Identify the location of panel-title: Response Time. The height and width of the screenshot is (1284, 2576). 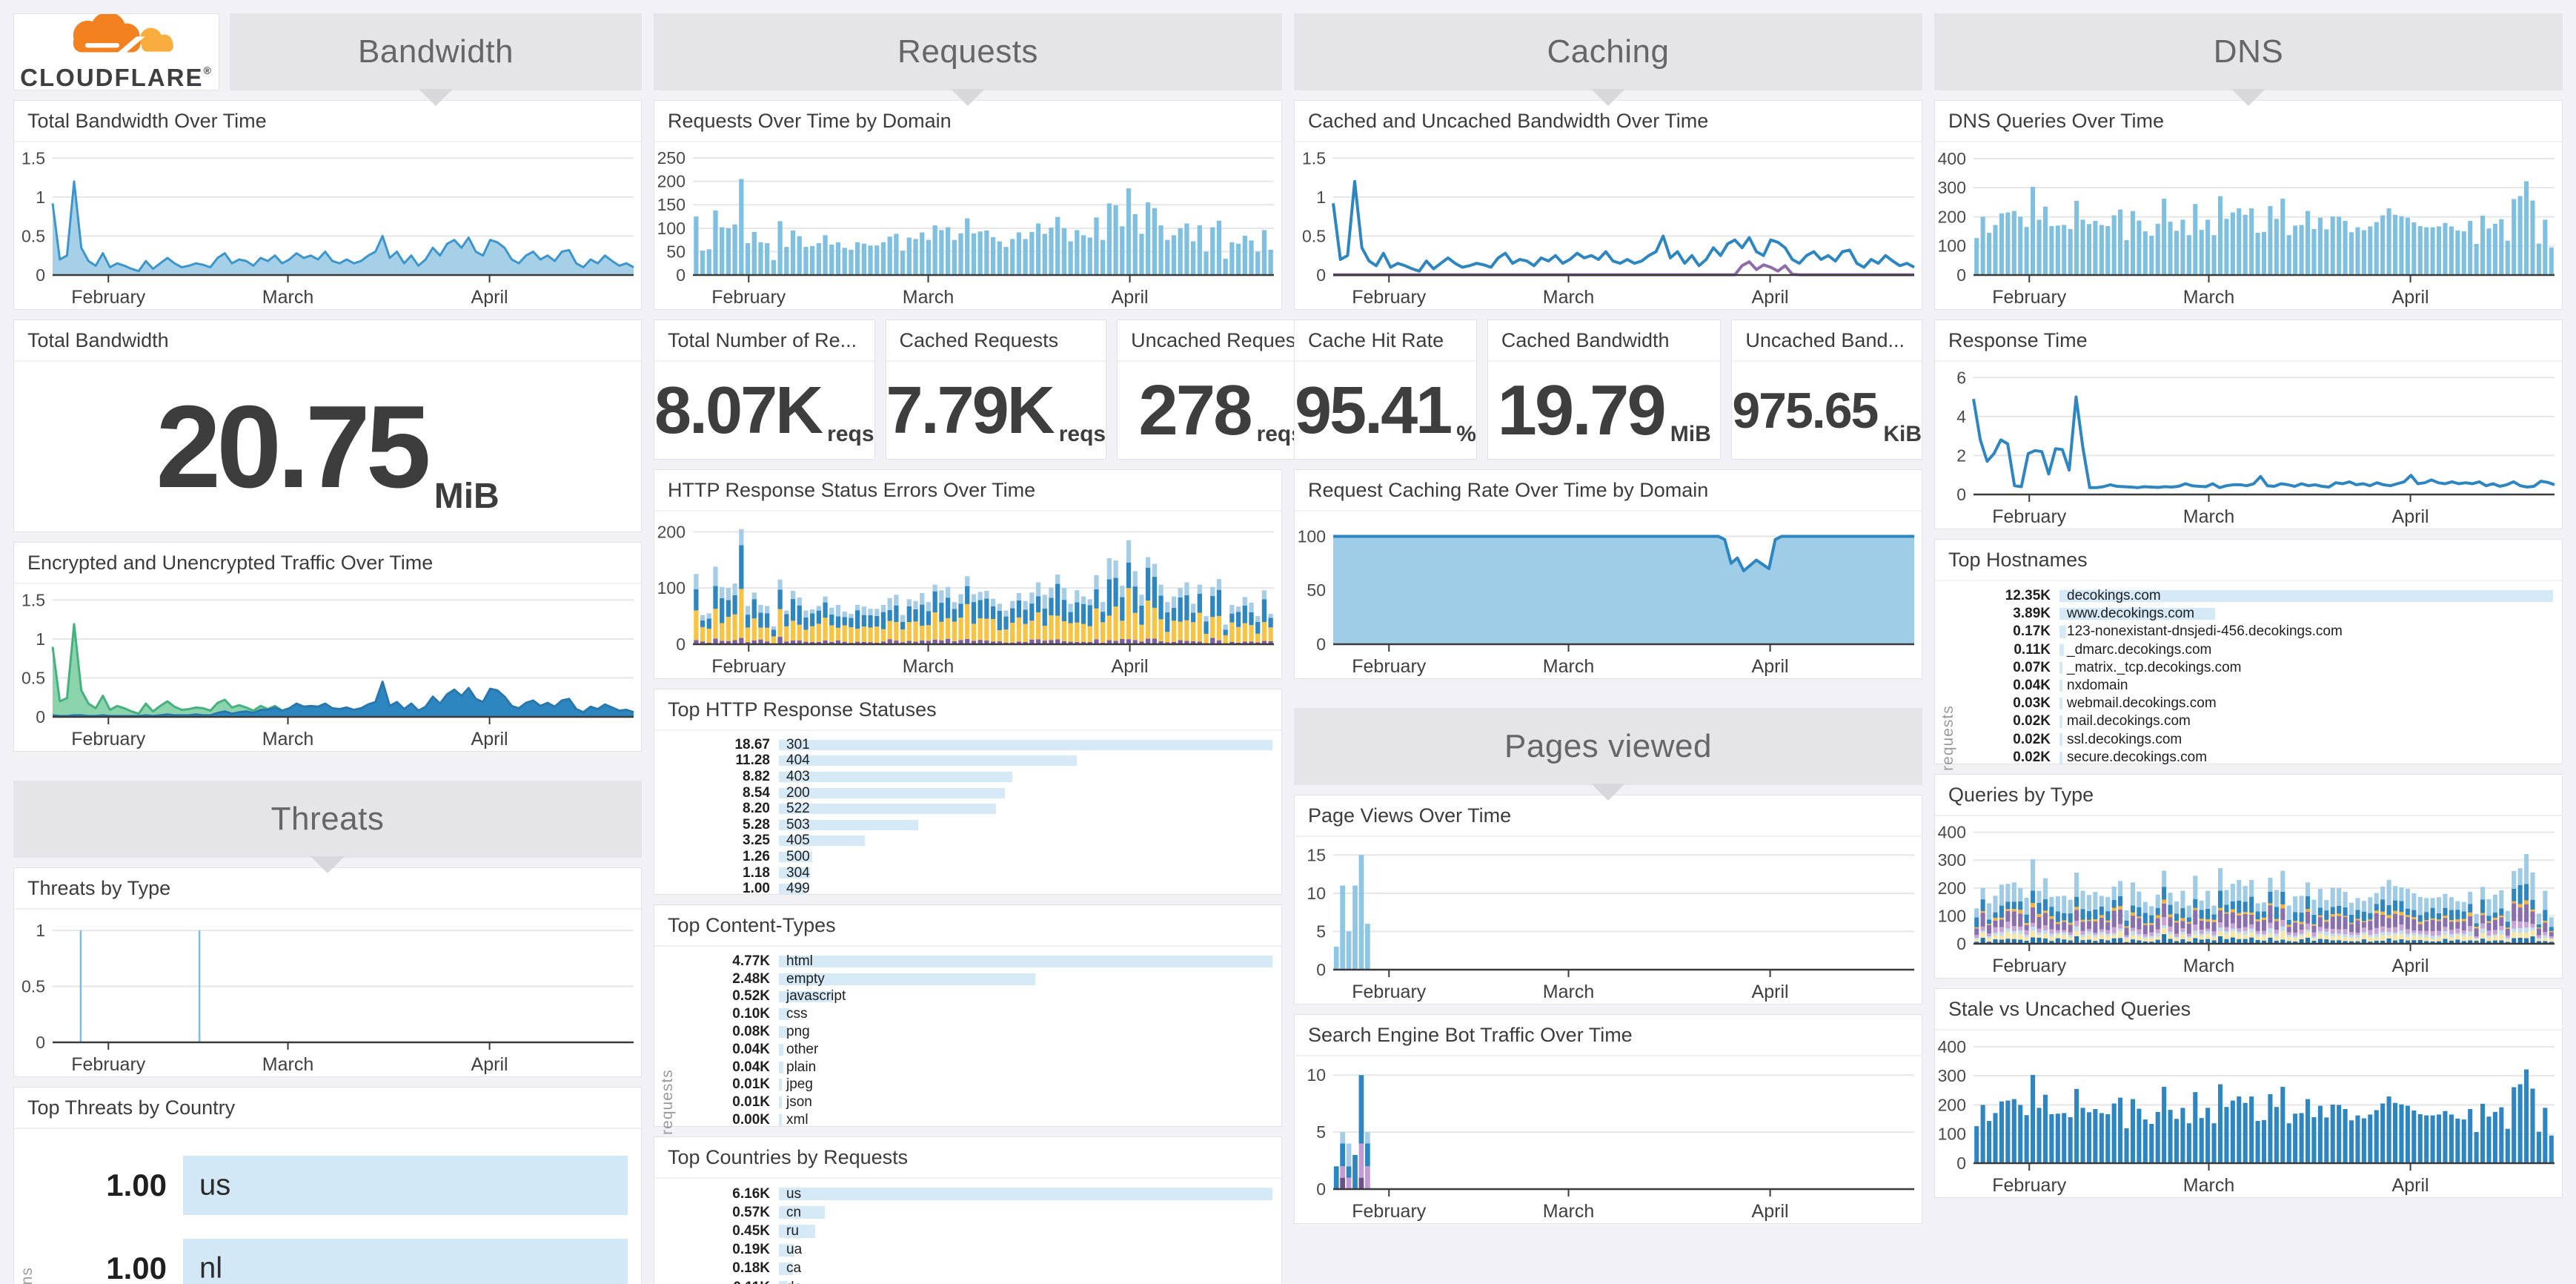
(2248, 341).